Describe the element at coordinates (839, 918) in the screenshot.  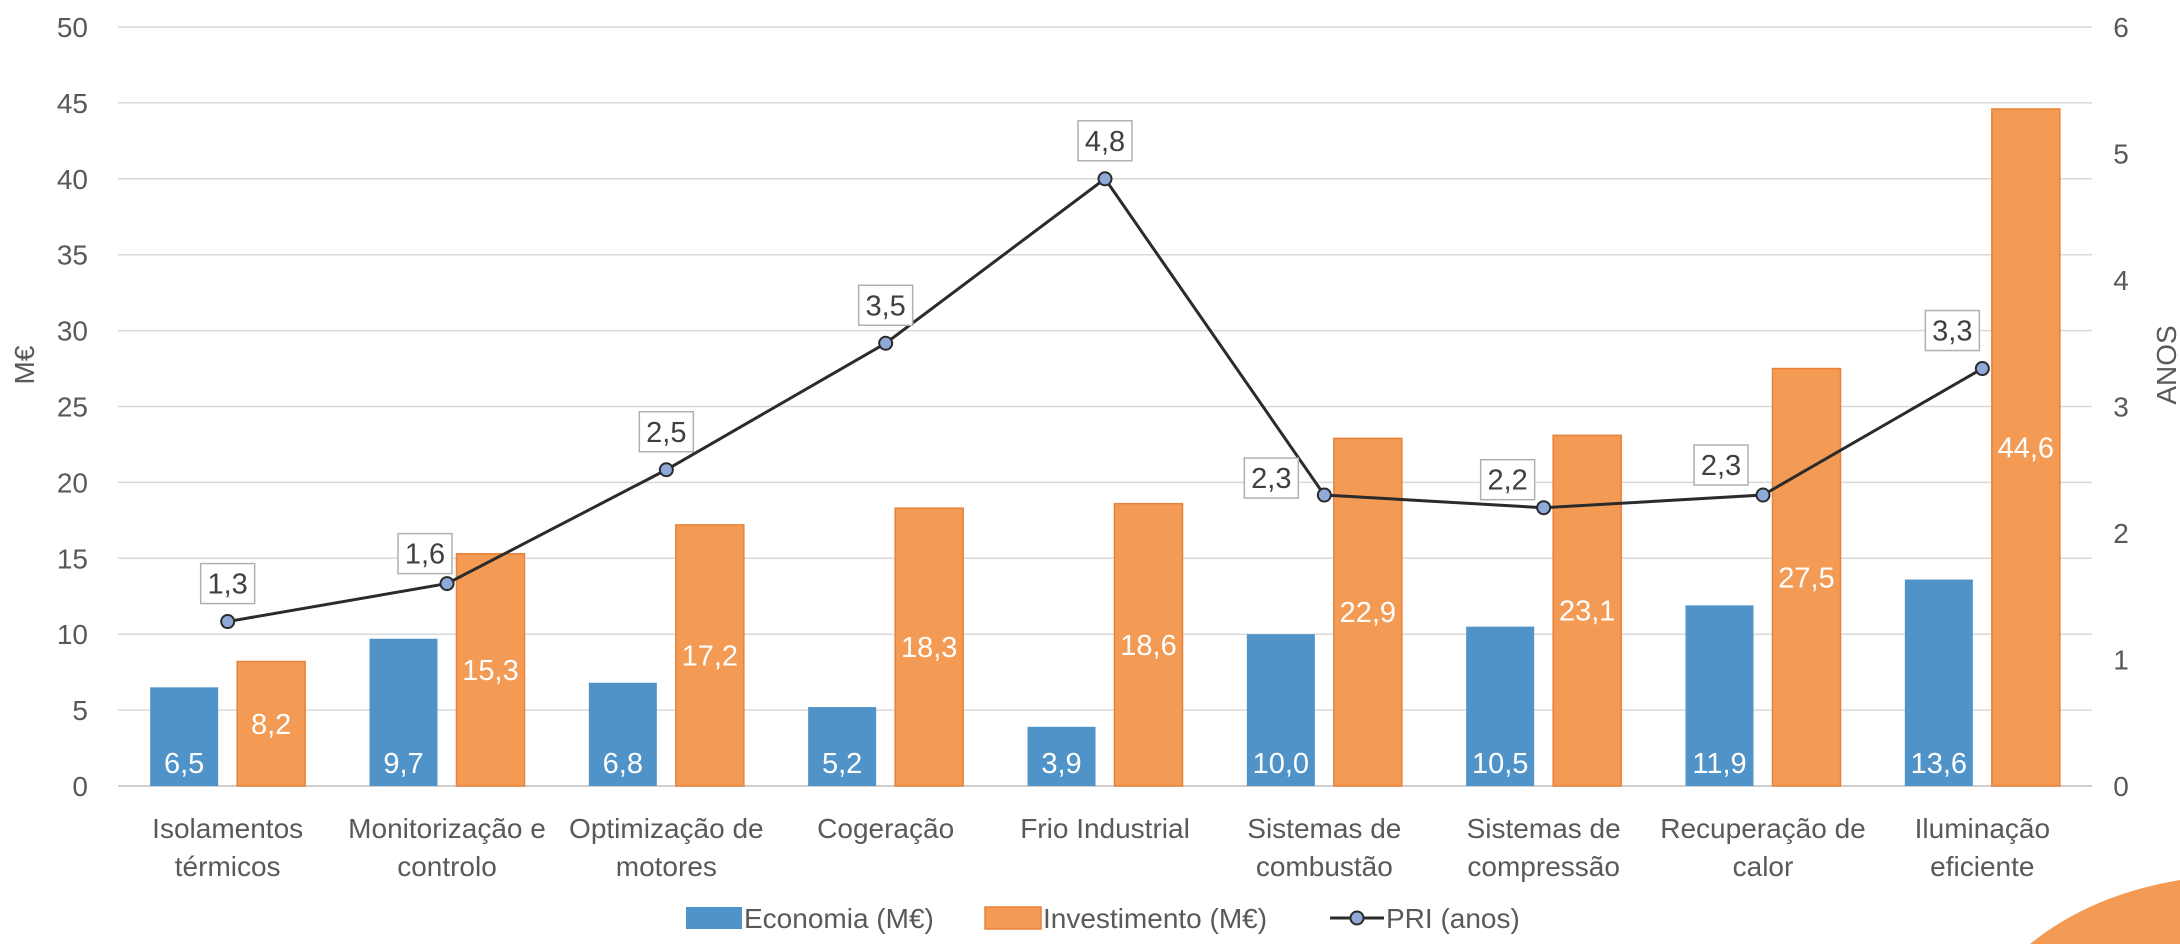
I see `legend-economia-label: Economia (M€)` at that location.